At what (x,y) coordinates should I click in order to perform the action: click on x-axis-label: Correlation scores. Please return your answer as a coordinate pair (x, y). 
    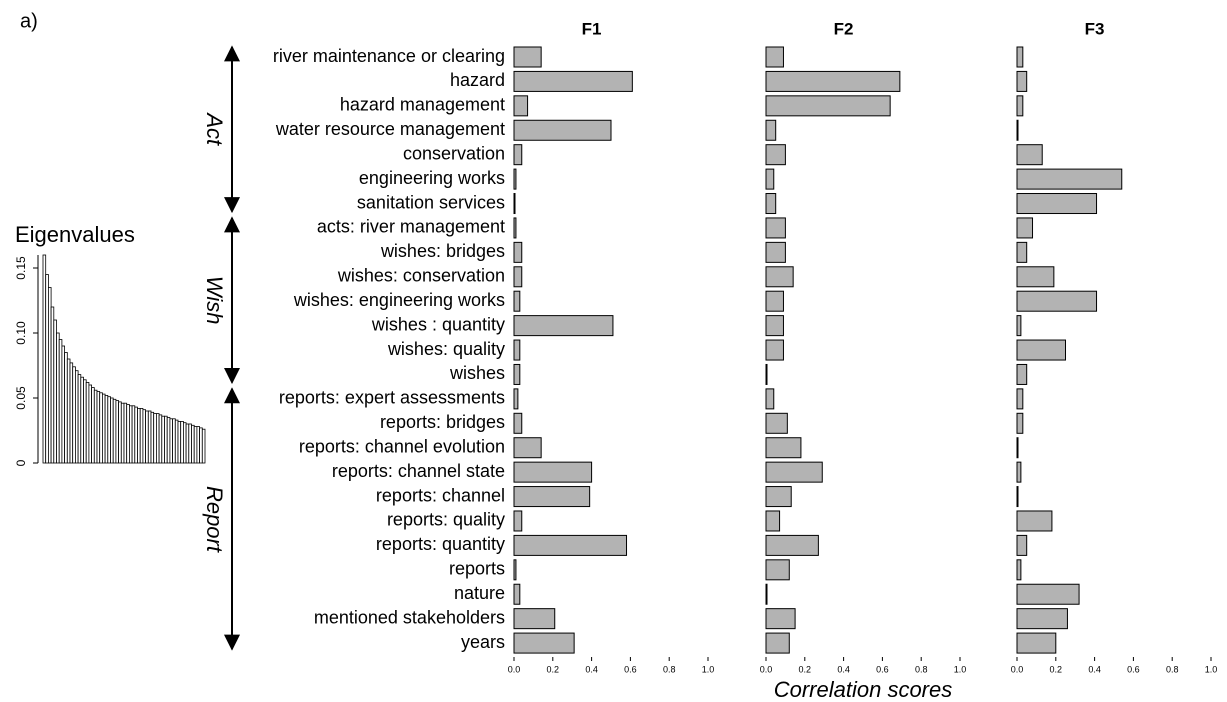
    Looking at the image, I should click on (863, 689).